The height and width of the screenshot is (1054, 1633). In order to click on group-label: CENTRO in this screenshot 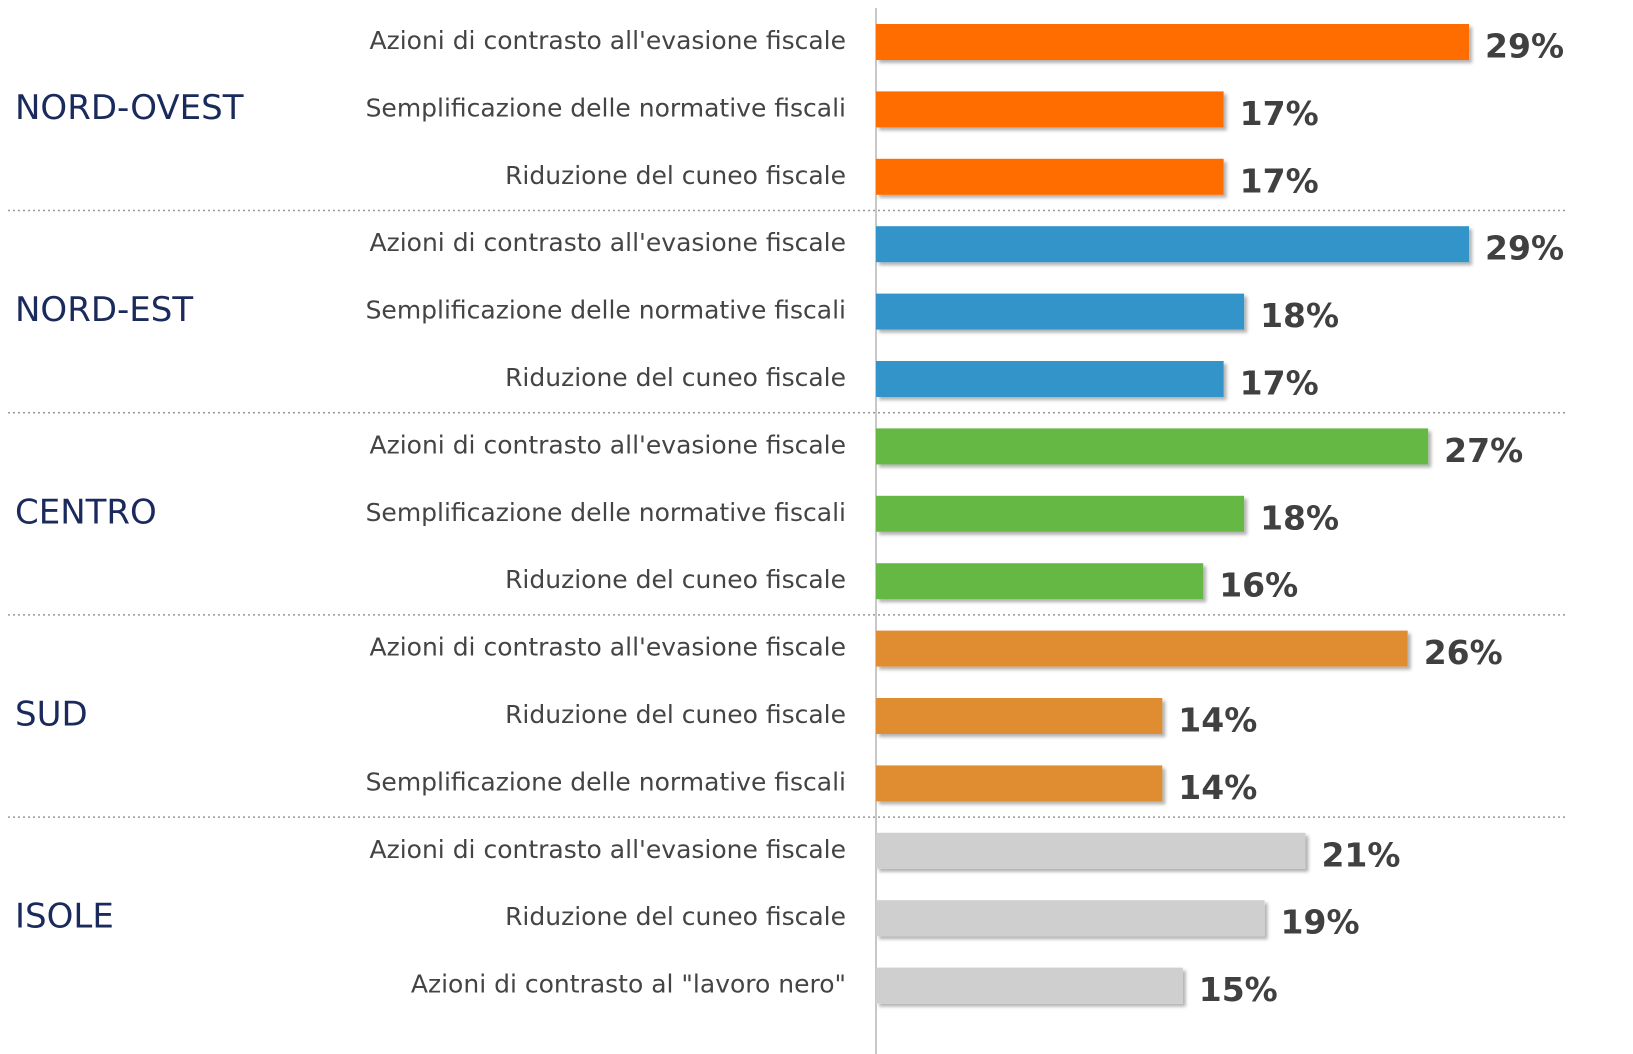, I will do `click(86, 512)`.